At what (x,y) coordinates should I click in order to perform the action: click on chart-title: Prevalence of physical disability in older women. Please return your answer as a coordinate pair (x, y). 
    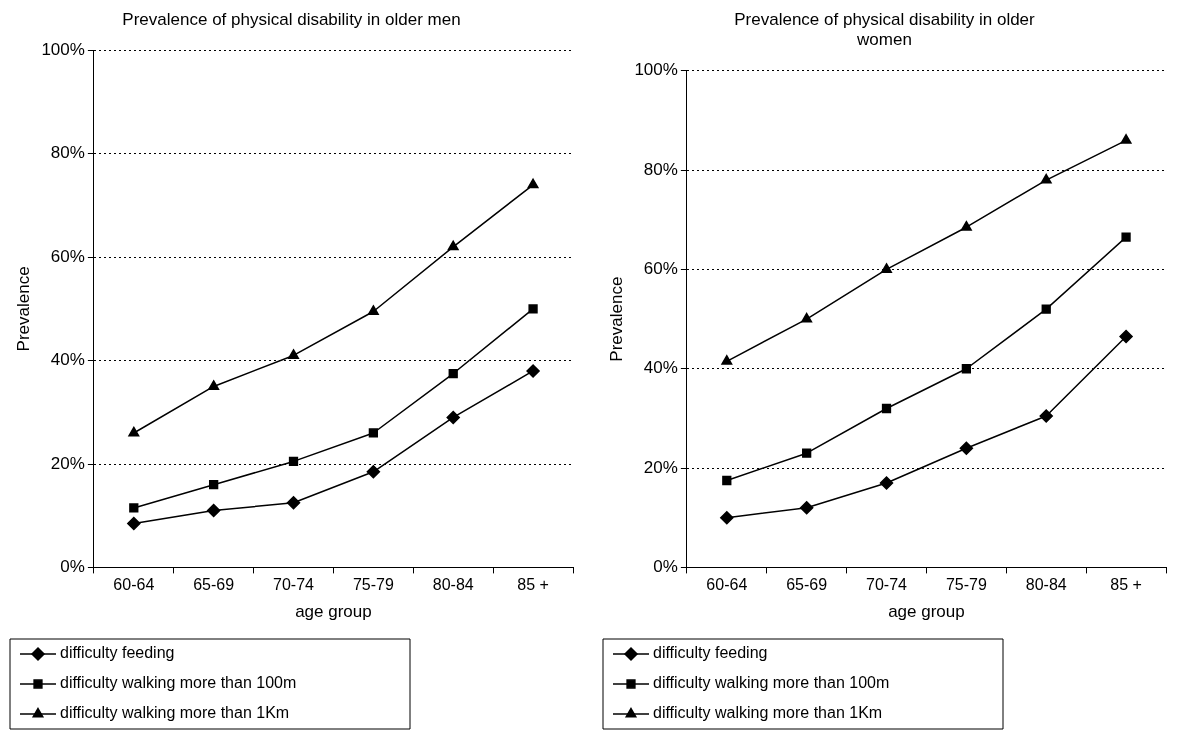
    Looking at the image, I should click on (885, 29).